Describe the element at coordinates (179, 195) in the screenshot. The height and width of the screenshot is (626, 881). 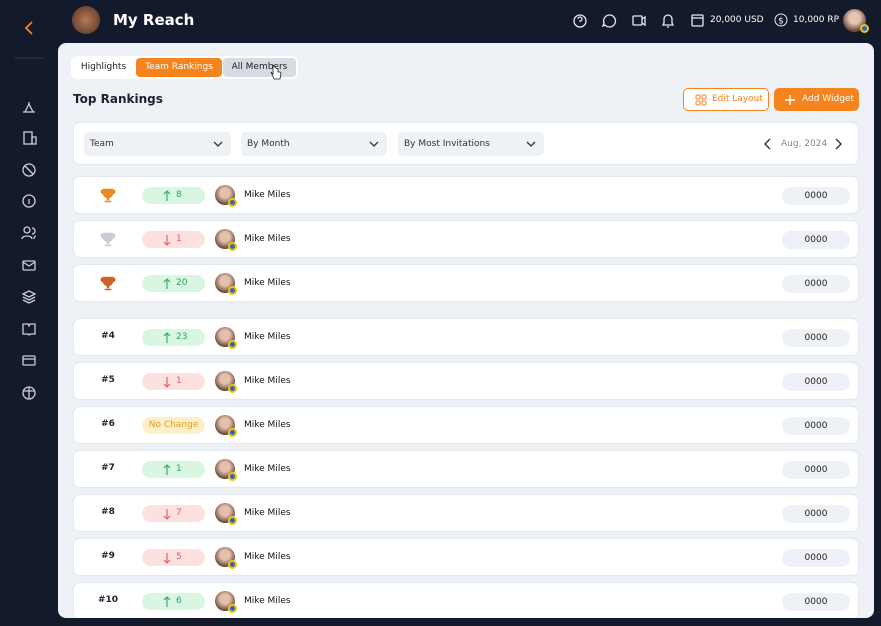
I see `change-value: 8` at that location.